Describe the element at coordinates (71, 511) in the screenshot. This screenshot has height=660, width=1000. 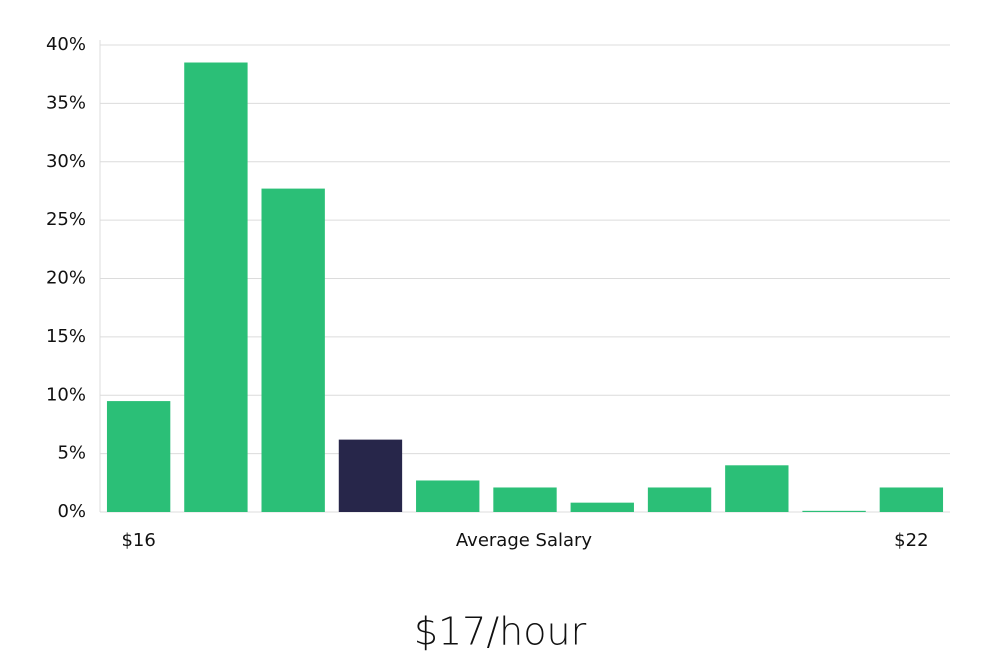
I see `y-tick-label: 0%` at that location.